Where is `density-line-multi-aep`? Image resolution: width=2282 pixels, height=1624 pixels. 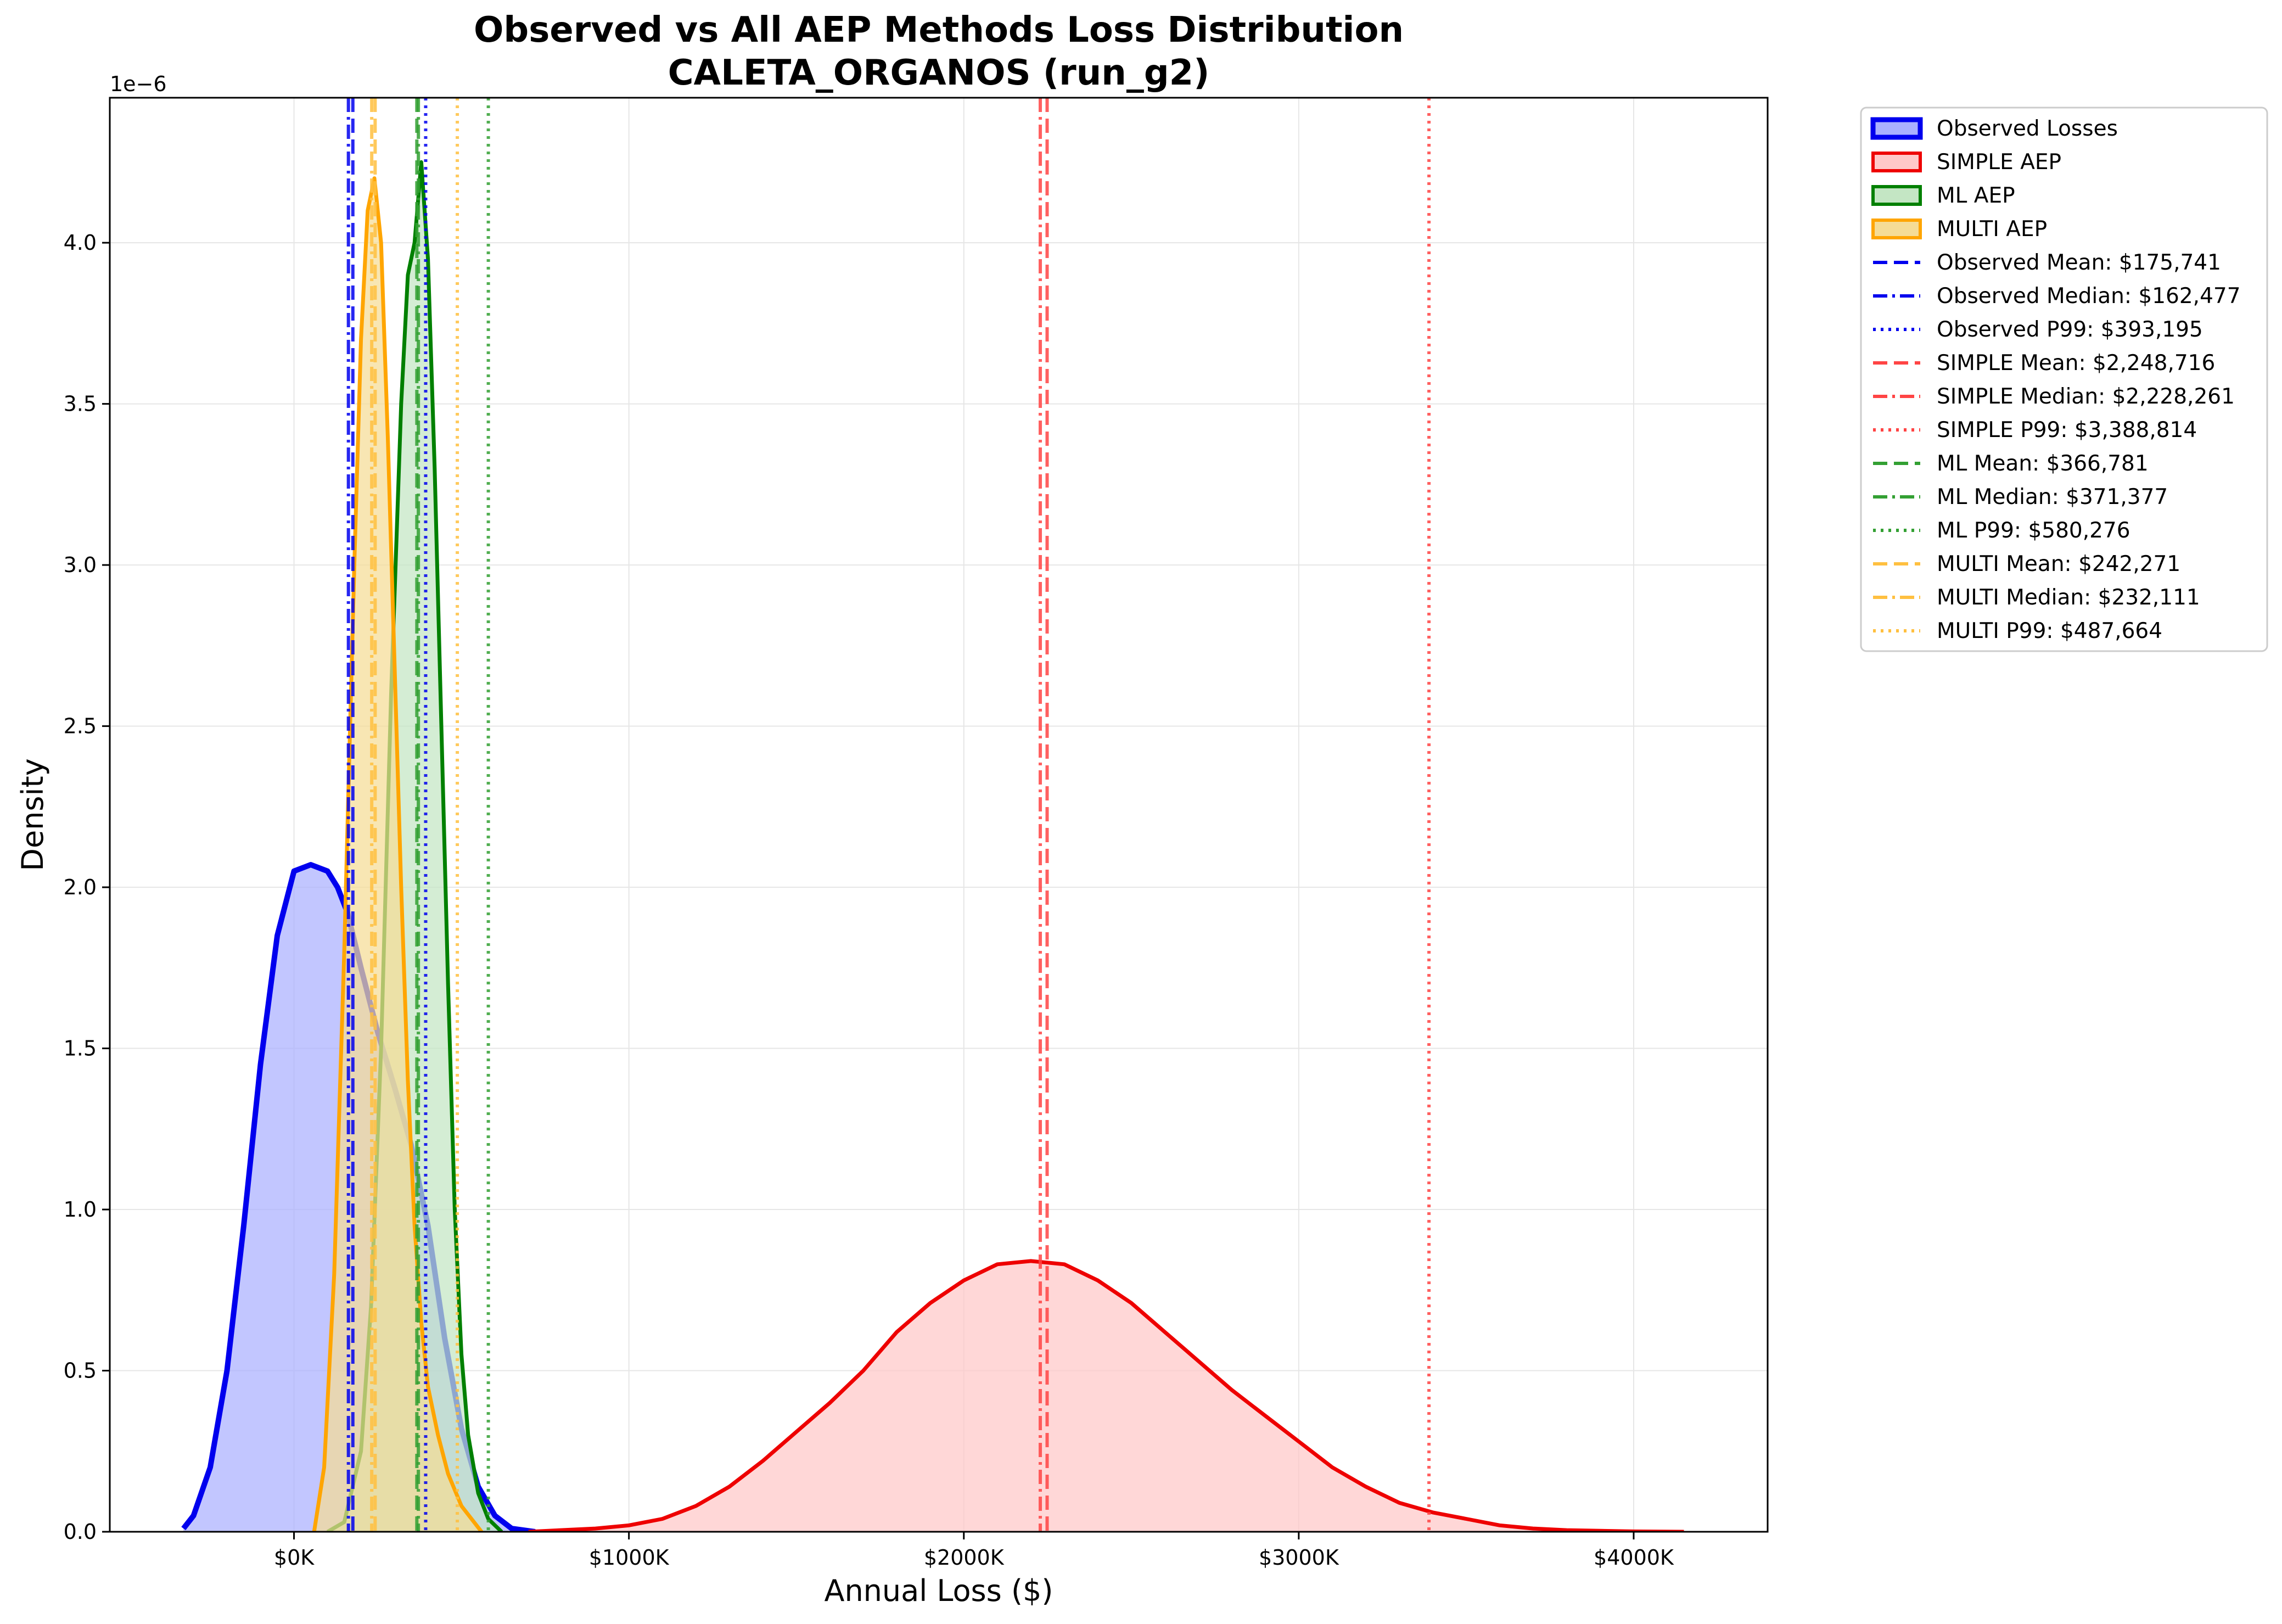 density-line-multi-aep is located at coordinates (397, 854).